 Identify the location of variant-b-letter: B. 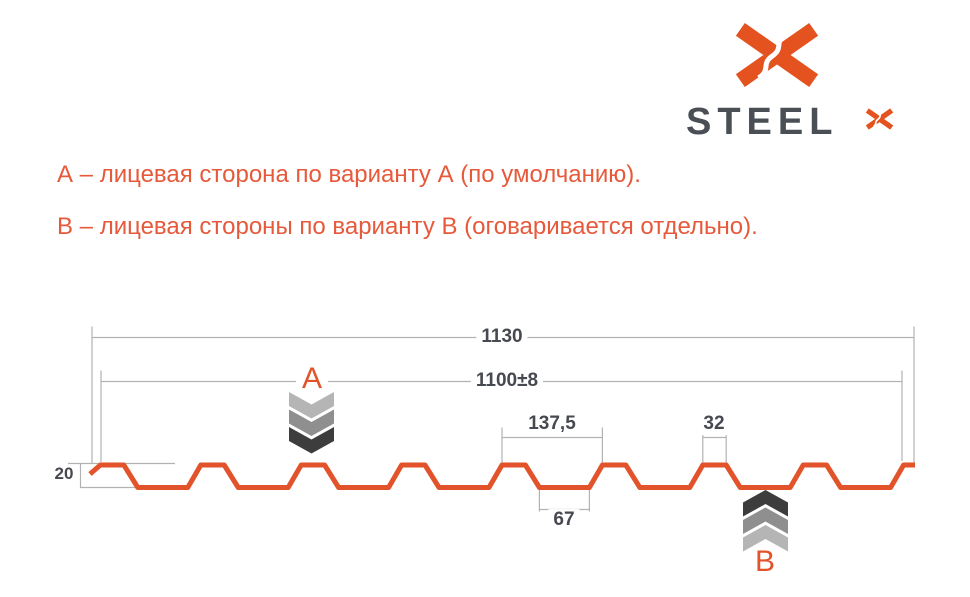
(765, 561).